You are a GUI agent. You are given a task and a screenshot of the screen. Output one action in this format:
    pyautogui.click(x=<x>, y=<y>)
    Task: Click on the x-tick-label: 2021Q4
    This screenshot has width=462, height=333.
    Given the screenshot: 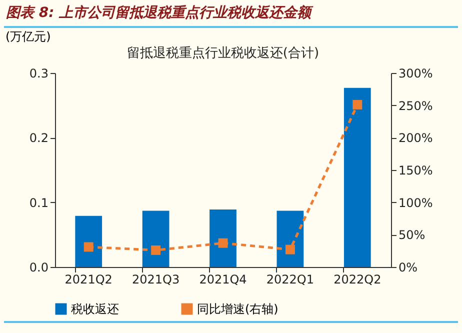 What is the action you would take?
    pyautogui.click(x=223, y=279)
    